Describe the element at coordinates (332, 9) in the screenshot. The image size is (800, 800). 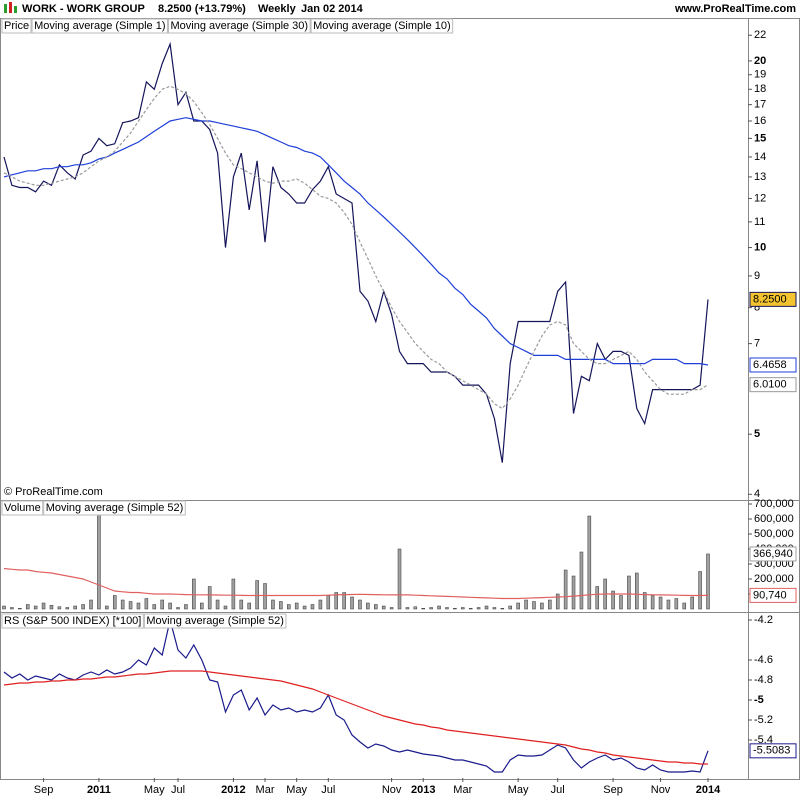
I see `date: Jan 02 2014` at that location.